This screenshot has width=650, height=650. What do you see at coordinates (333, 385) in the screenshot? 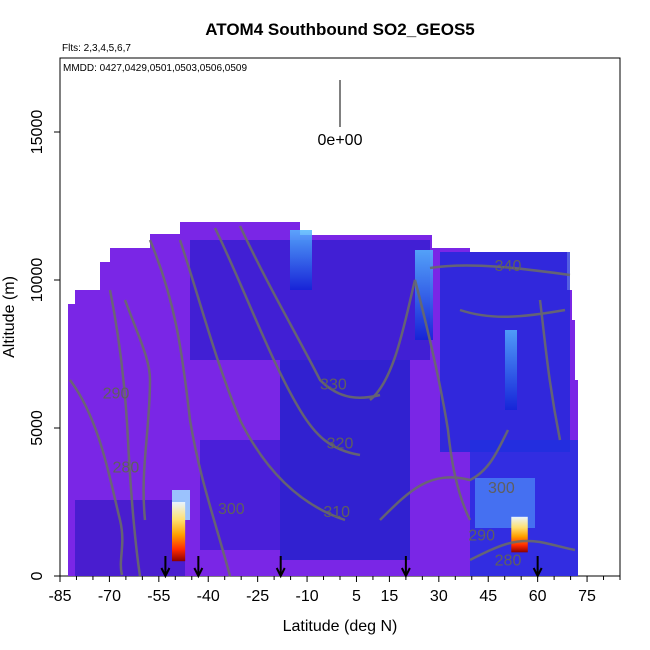
I see `contour-label: 330` at bounding box center [333, 385].